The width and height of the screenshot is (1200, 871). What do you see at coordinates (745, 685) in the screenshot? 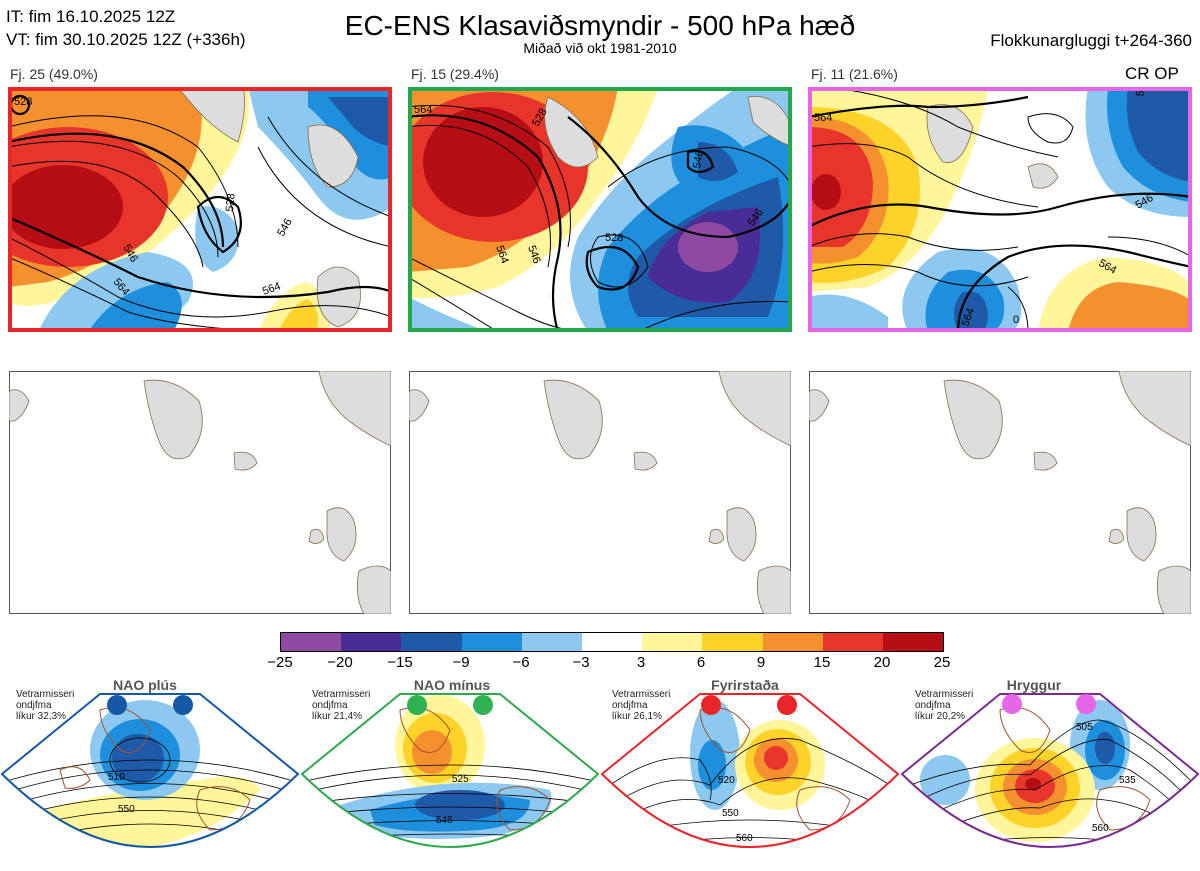
I see `regime-3-title: Fyrirstaða` at bounding box center [745, 685].